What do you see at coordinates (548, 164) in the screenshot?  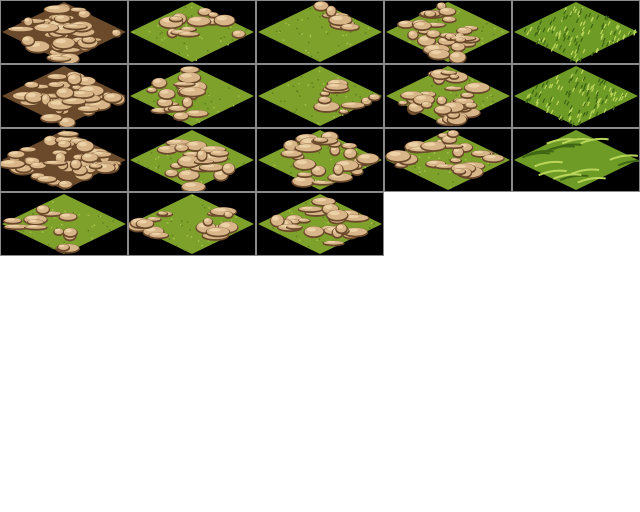 I see `grass-stripe` at bounding box center [548, 164].